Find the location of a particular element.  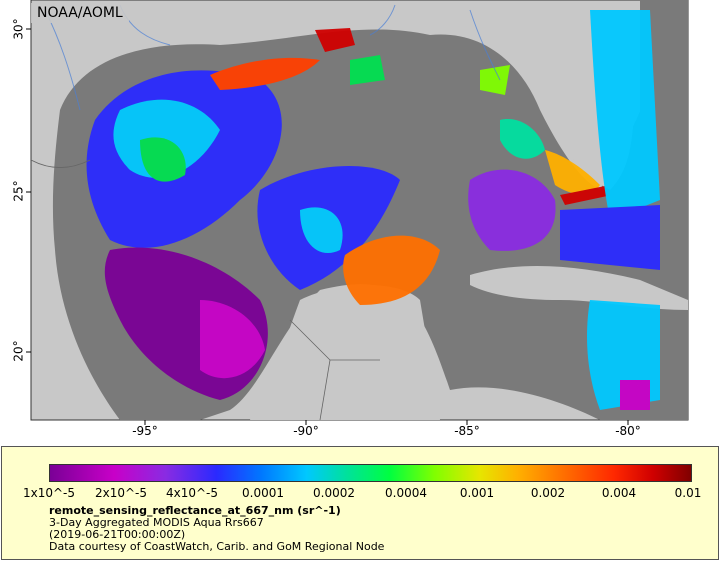

cuba-land is located at coordinates (579, 287).